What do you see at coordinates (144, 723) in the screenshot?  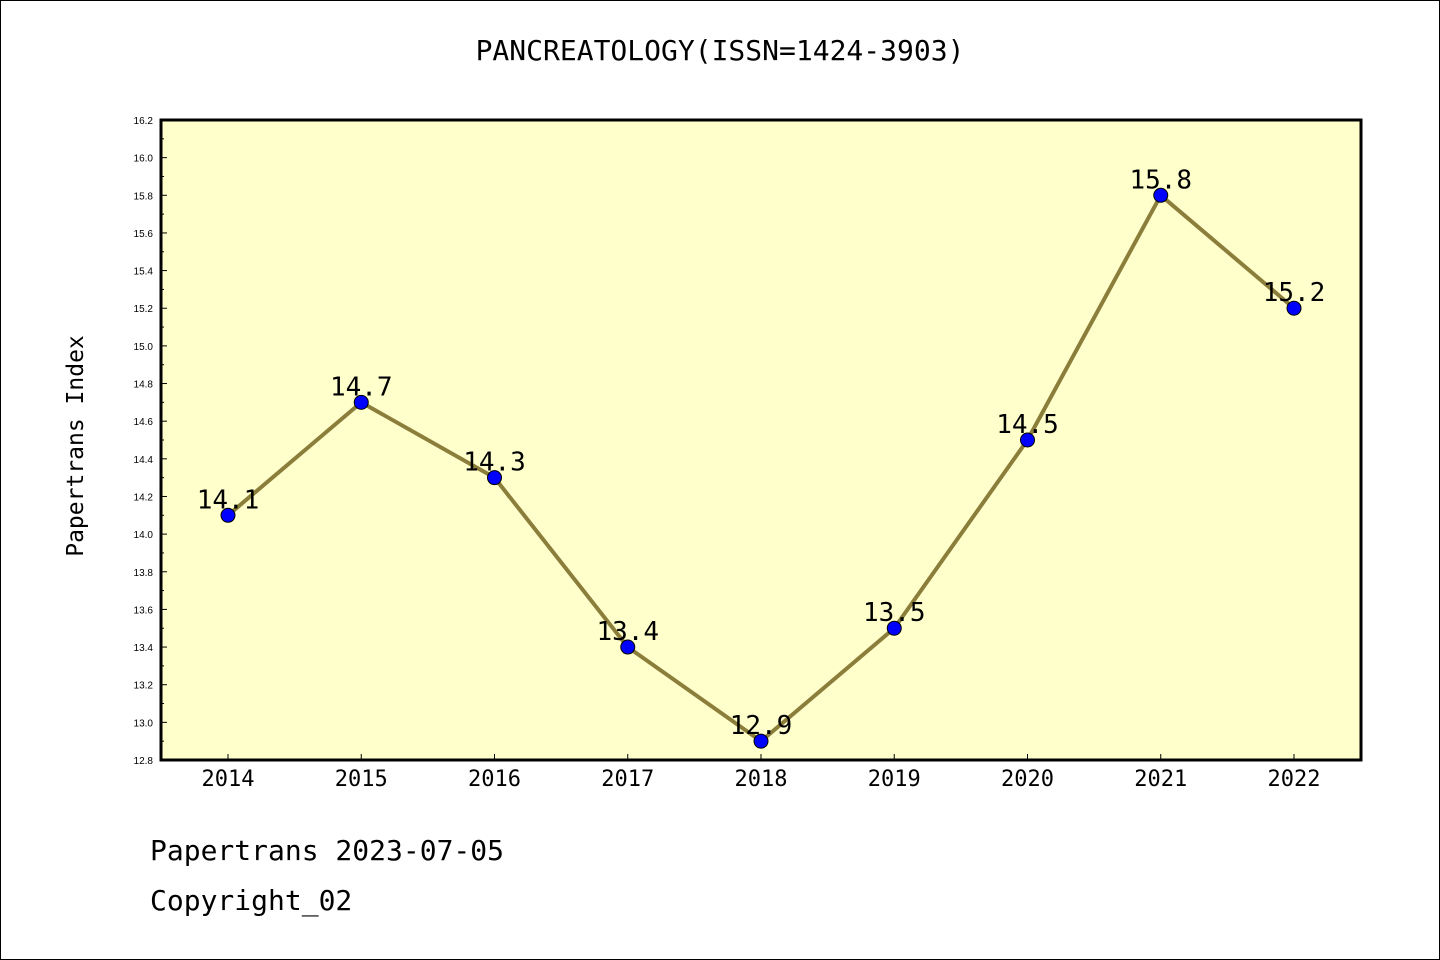 I see `y-tick-label: 13.0` at bounding box center [144, 723].